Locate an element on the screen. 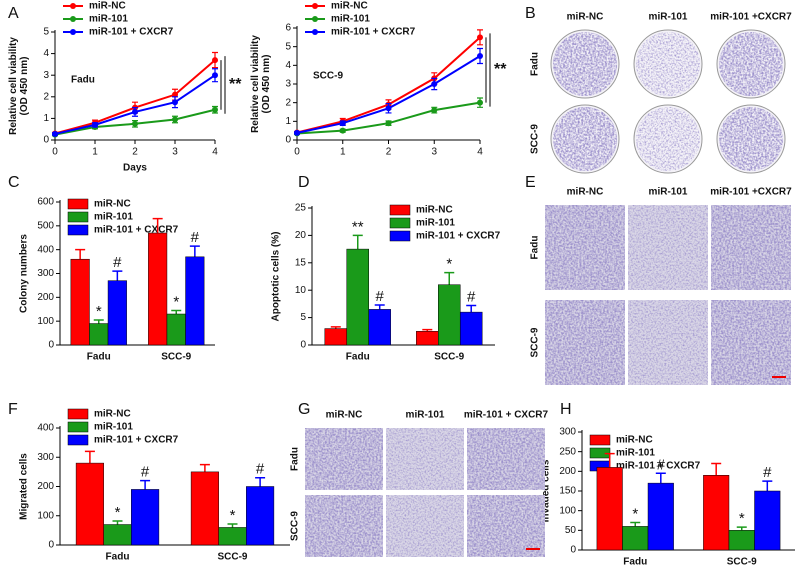  y-tick-label: 400 is located at coordinates (45, 249).